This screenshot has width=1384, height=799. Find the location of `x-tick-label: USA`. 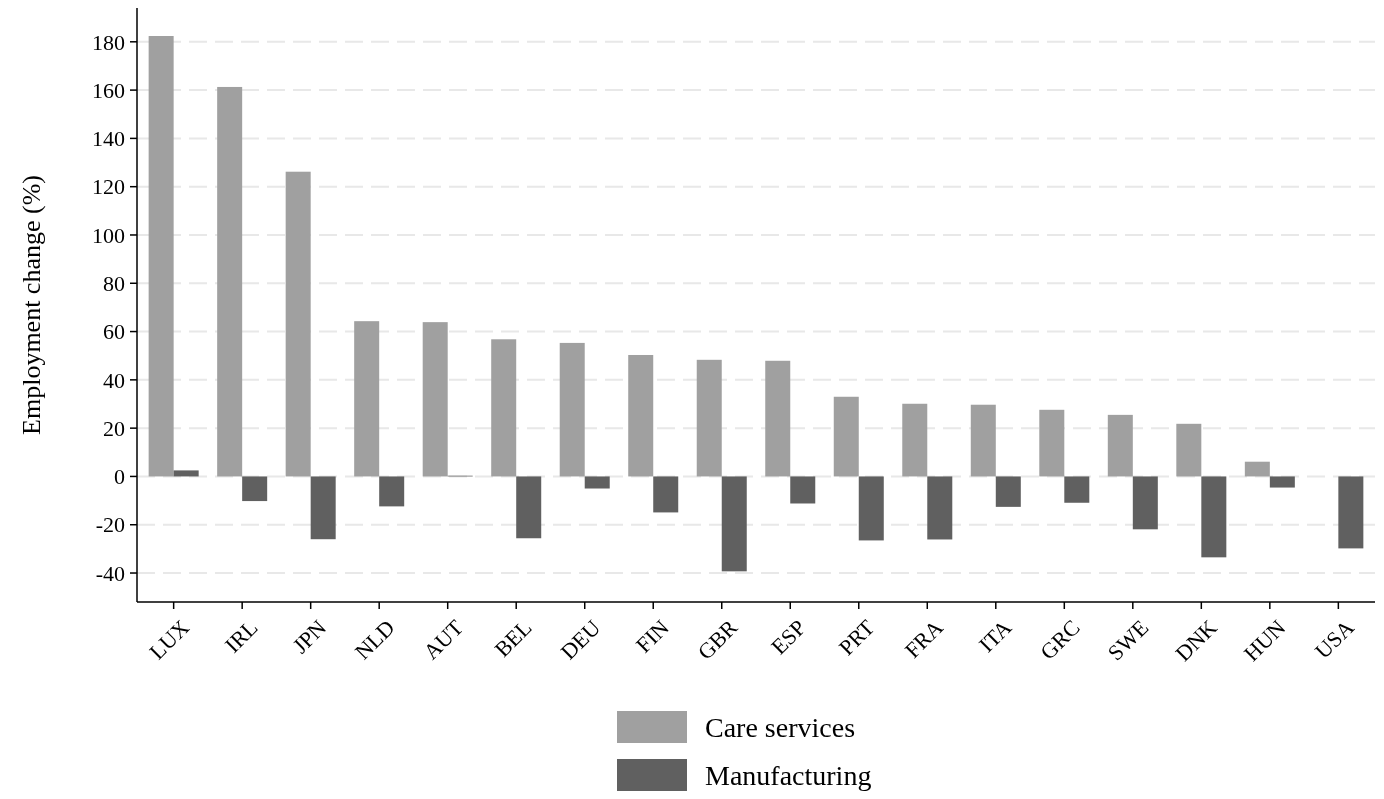

x-tick-label: USA is located at coordinates (1334, 639).